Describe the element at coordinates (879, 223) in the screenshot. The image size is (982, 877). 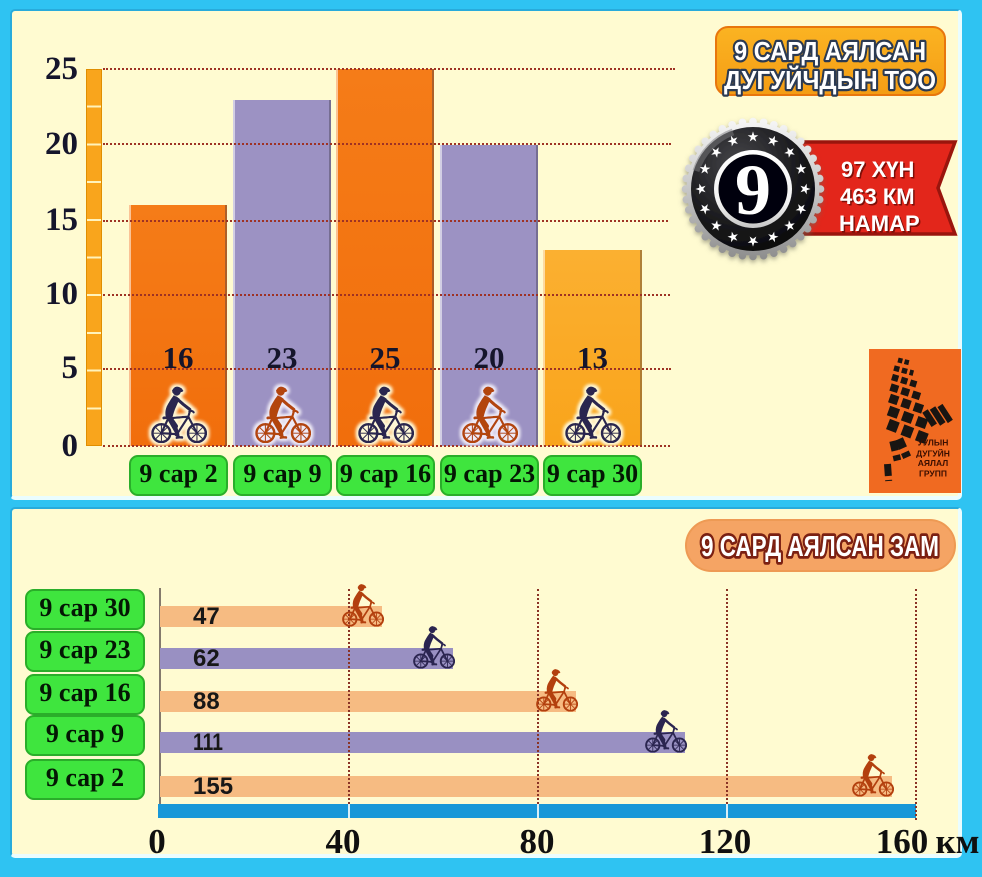
I see `svg-text: НАМАР` at that location.